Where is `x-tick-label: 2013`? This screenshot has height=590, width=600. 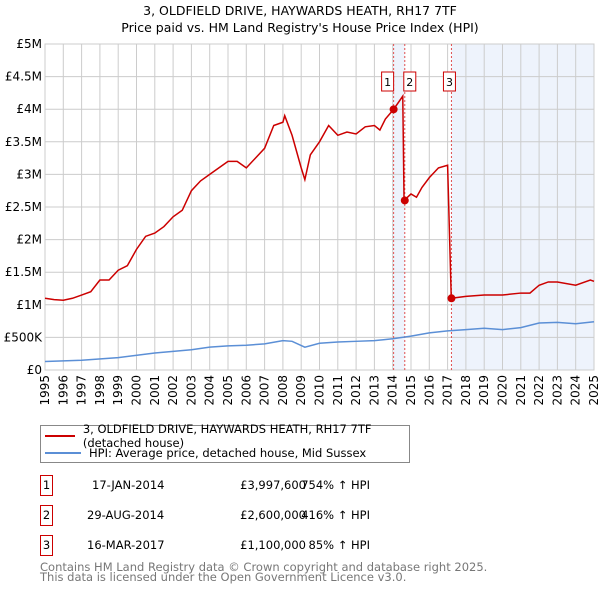 x-tick-label: 2013 is located at coordinates (374, 390).